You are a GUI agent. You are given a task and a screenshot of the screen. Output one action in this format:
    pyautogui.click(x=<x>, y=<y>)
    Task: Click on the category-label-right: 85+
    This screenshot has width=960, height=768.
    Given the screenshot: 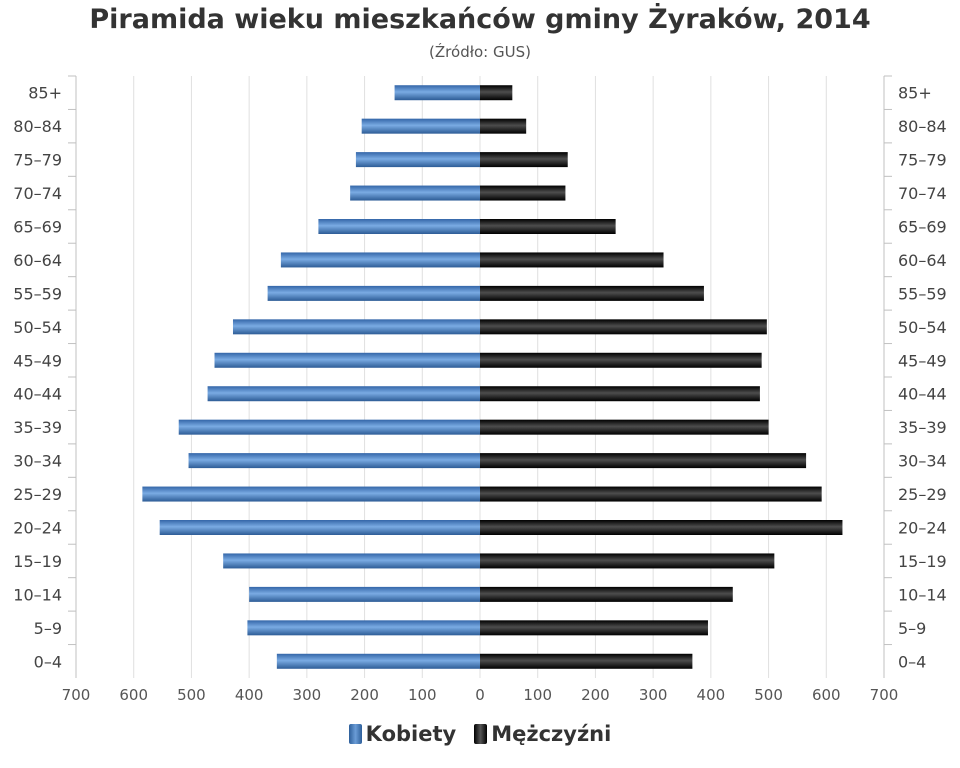 What is the action you would take?
    pyautogui.click(x=915, y=93)
    